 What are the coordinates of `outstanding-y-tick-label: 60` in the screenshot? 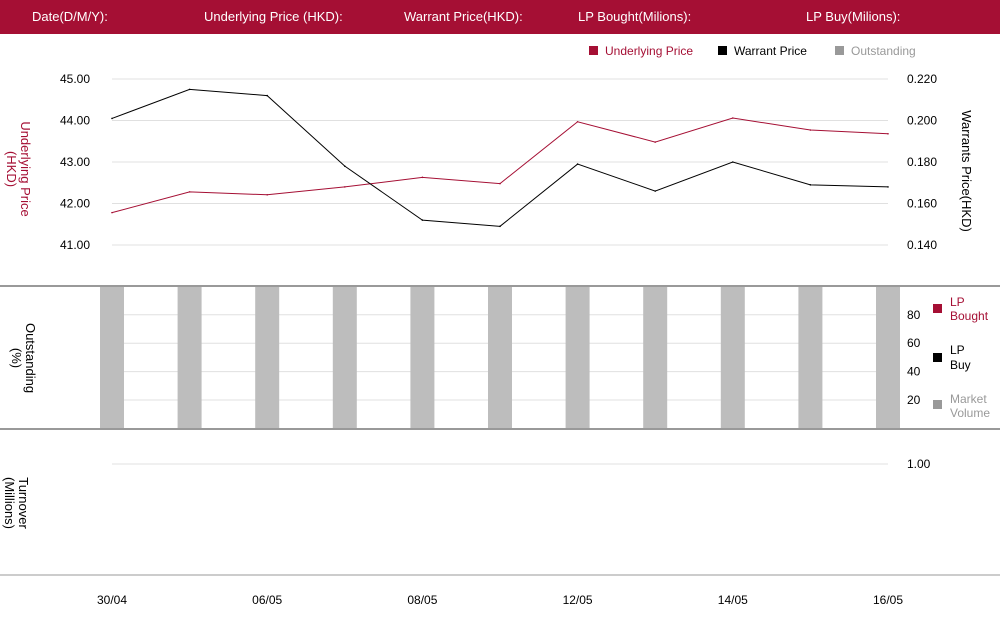 It's located at (914, 343).